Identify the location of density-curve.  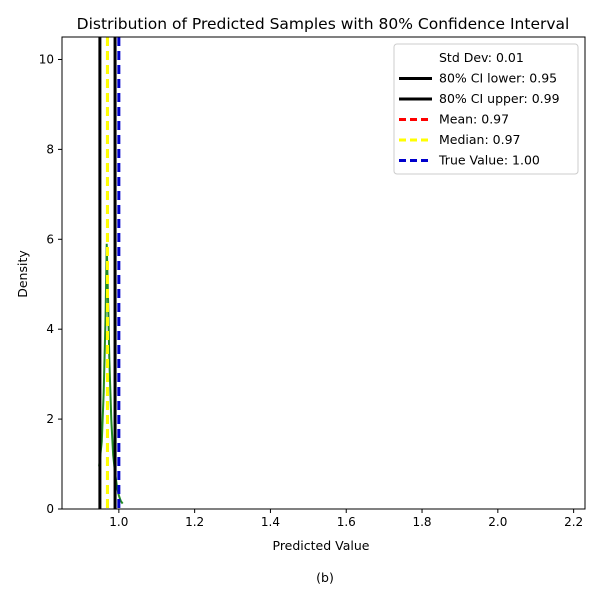
(111, 374).